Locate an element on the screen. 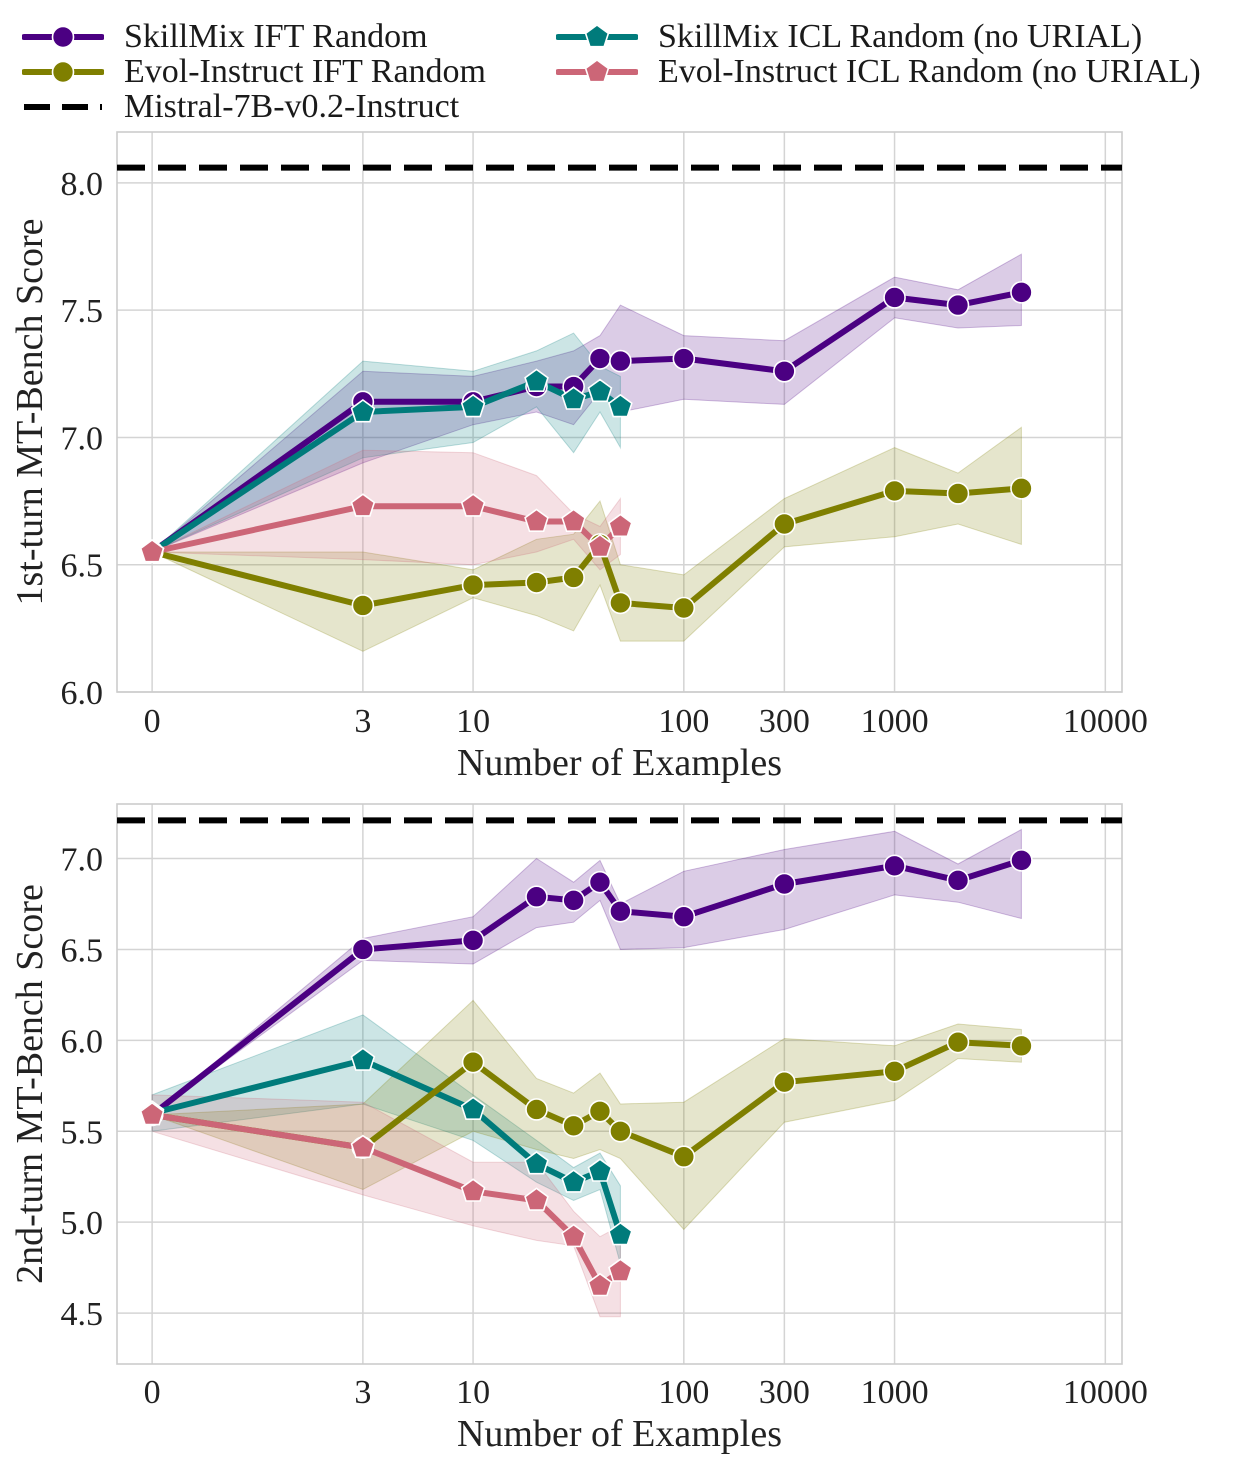 The image size is (1236, 1466). y-tick-label: 6.0 is located at coordinates (82, 1041).